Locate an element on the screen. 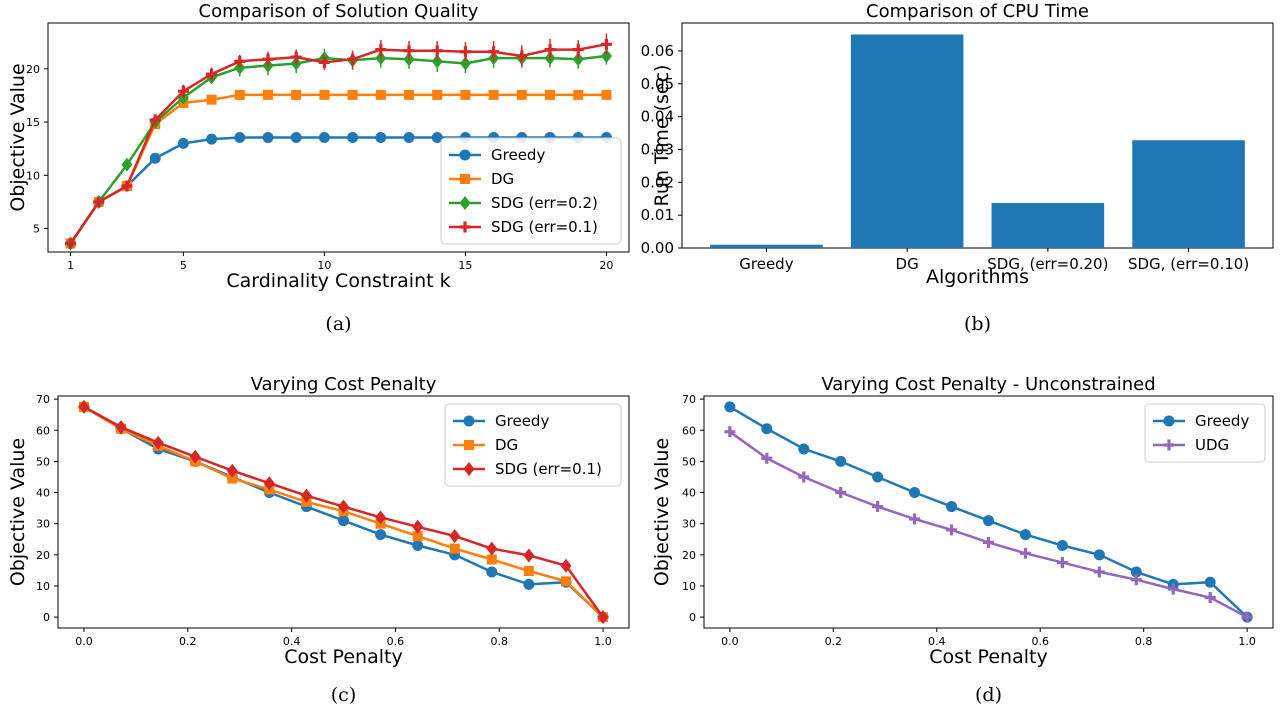  caption-1: (b) is located at coordinates (977, 324).